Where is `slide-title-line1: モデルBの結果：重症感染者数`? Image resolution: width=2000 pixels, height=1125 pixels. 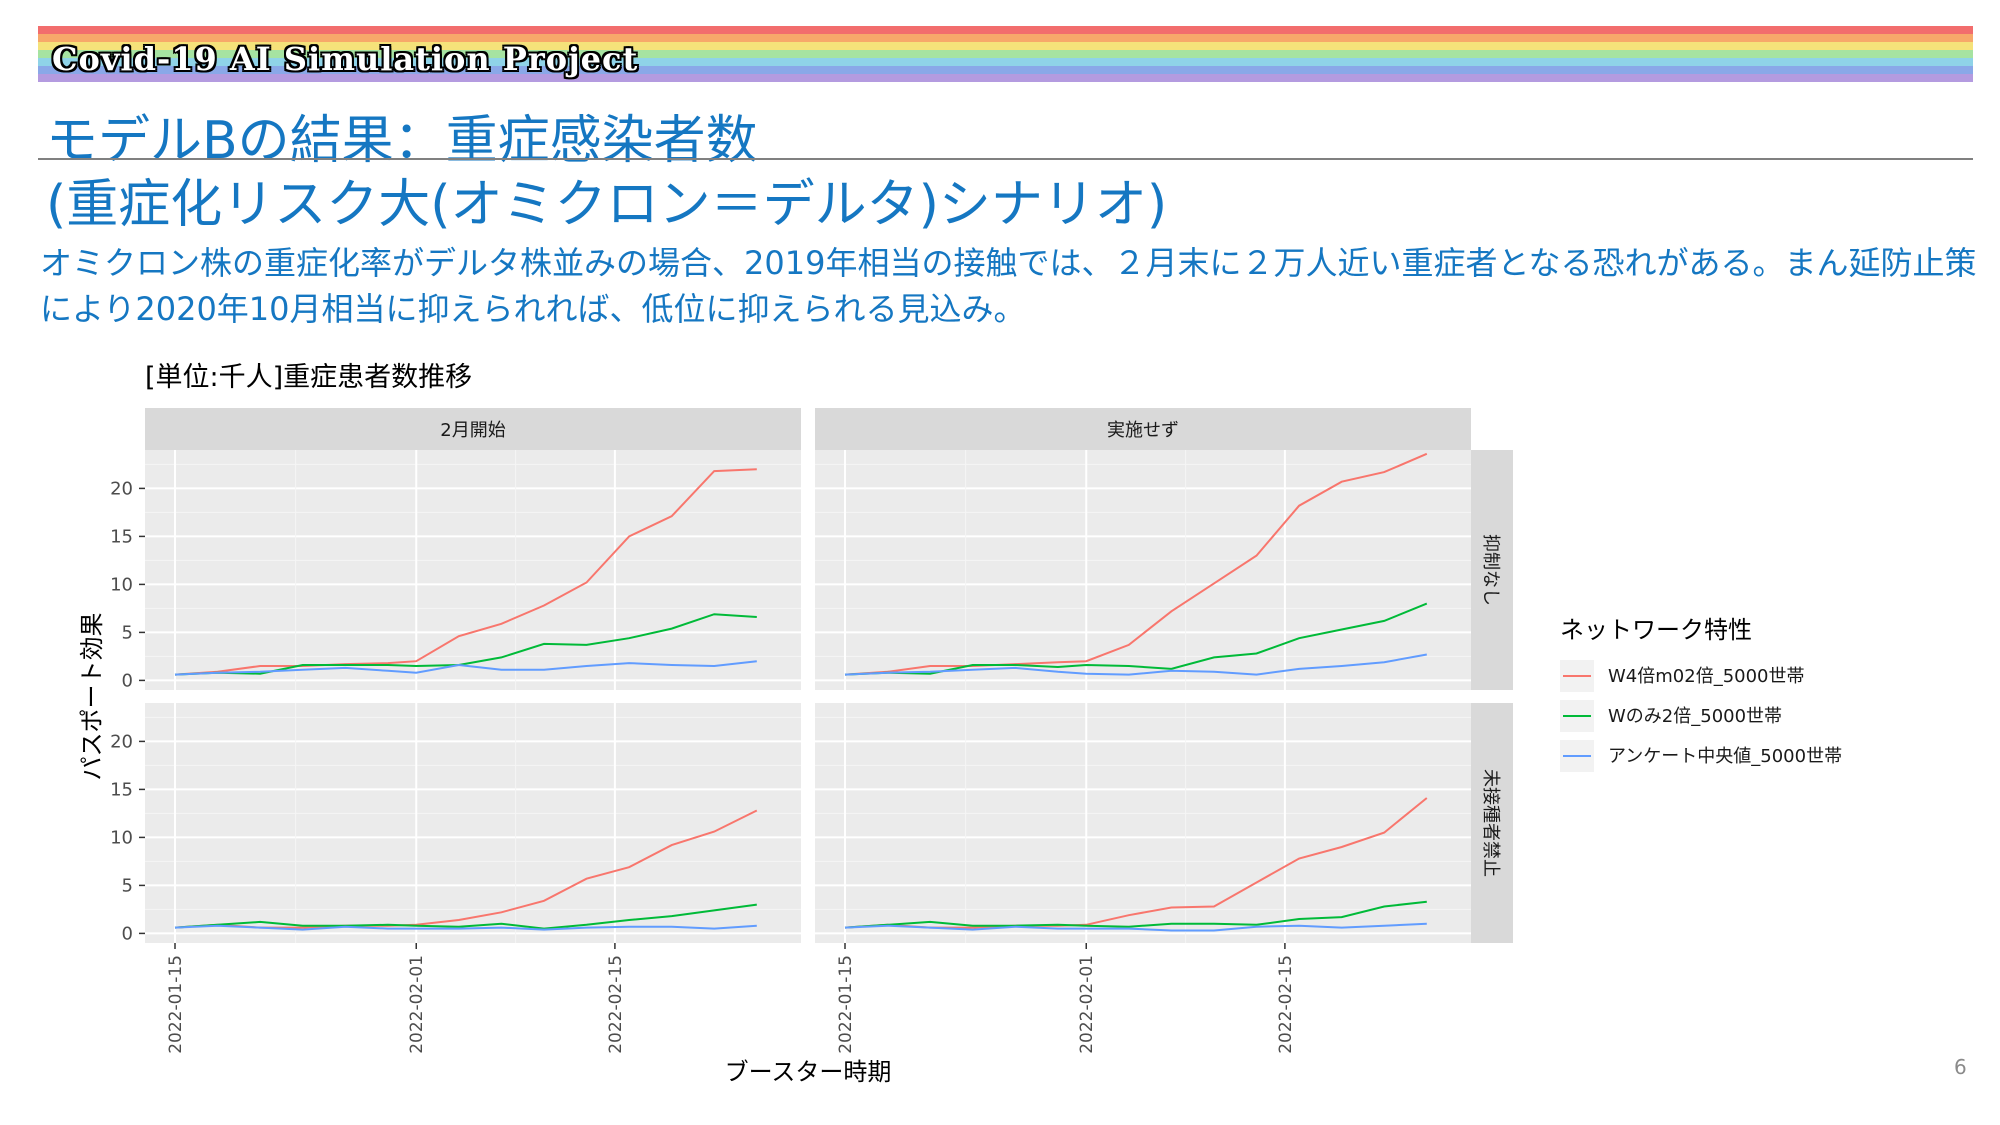 slide-title-line1: モデルBの結果：重症感染者数 is located at coordinates (402, 141).